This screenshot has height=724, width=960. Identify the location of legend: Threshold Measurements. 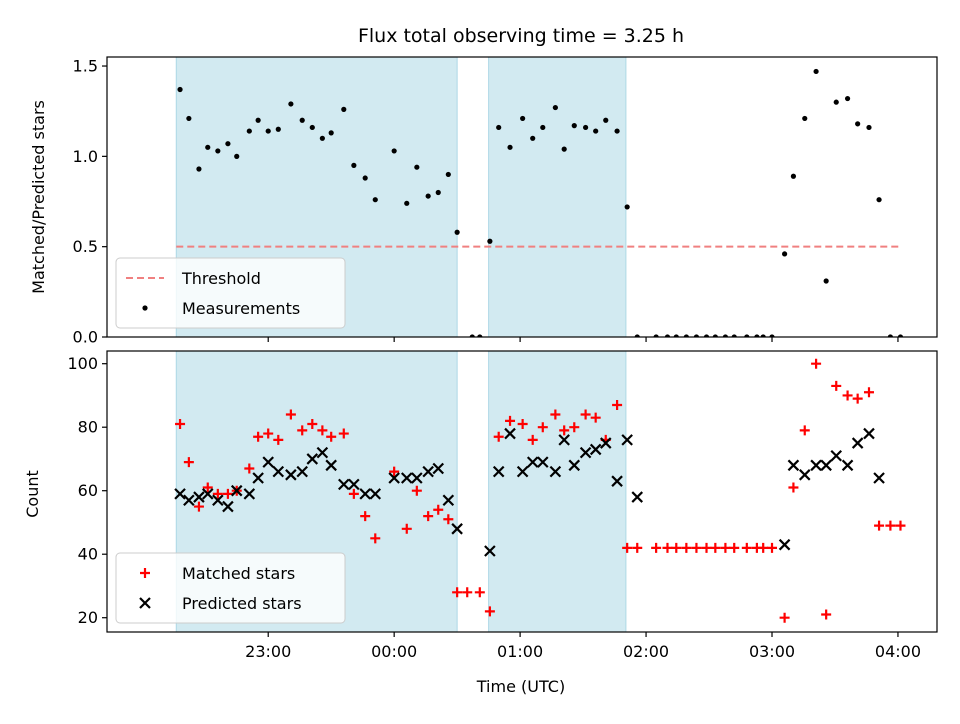
(230, 293).